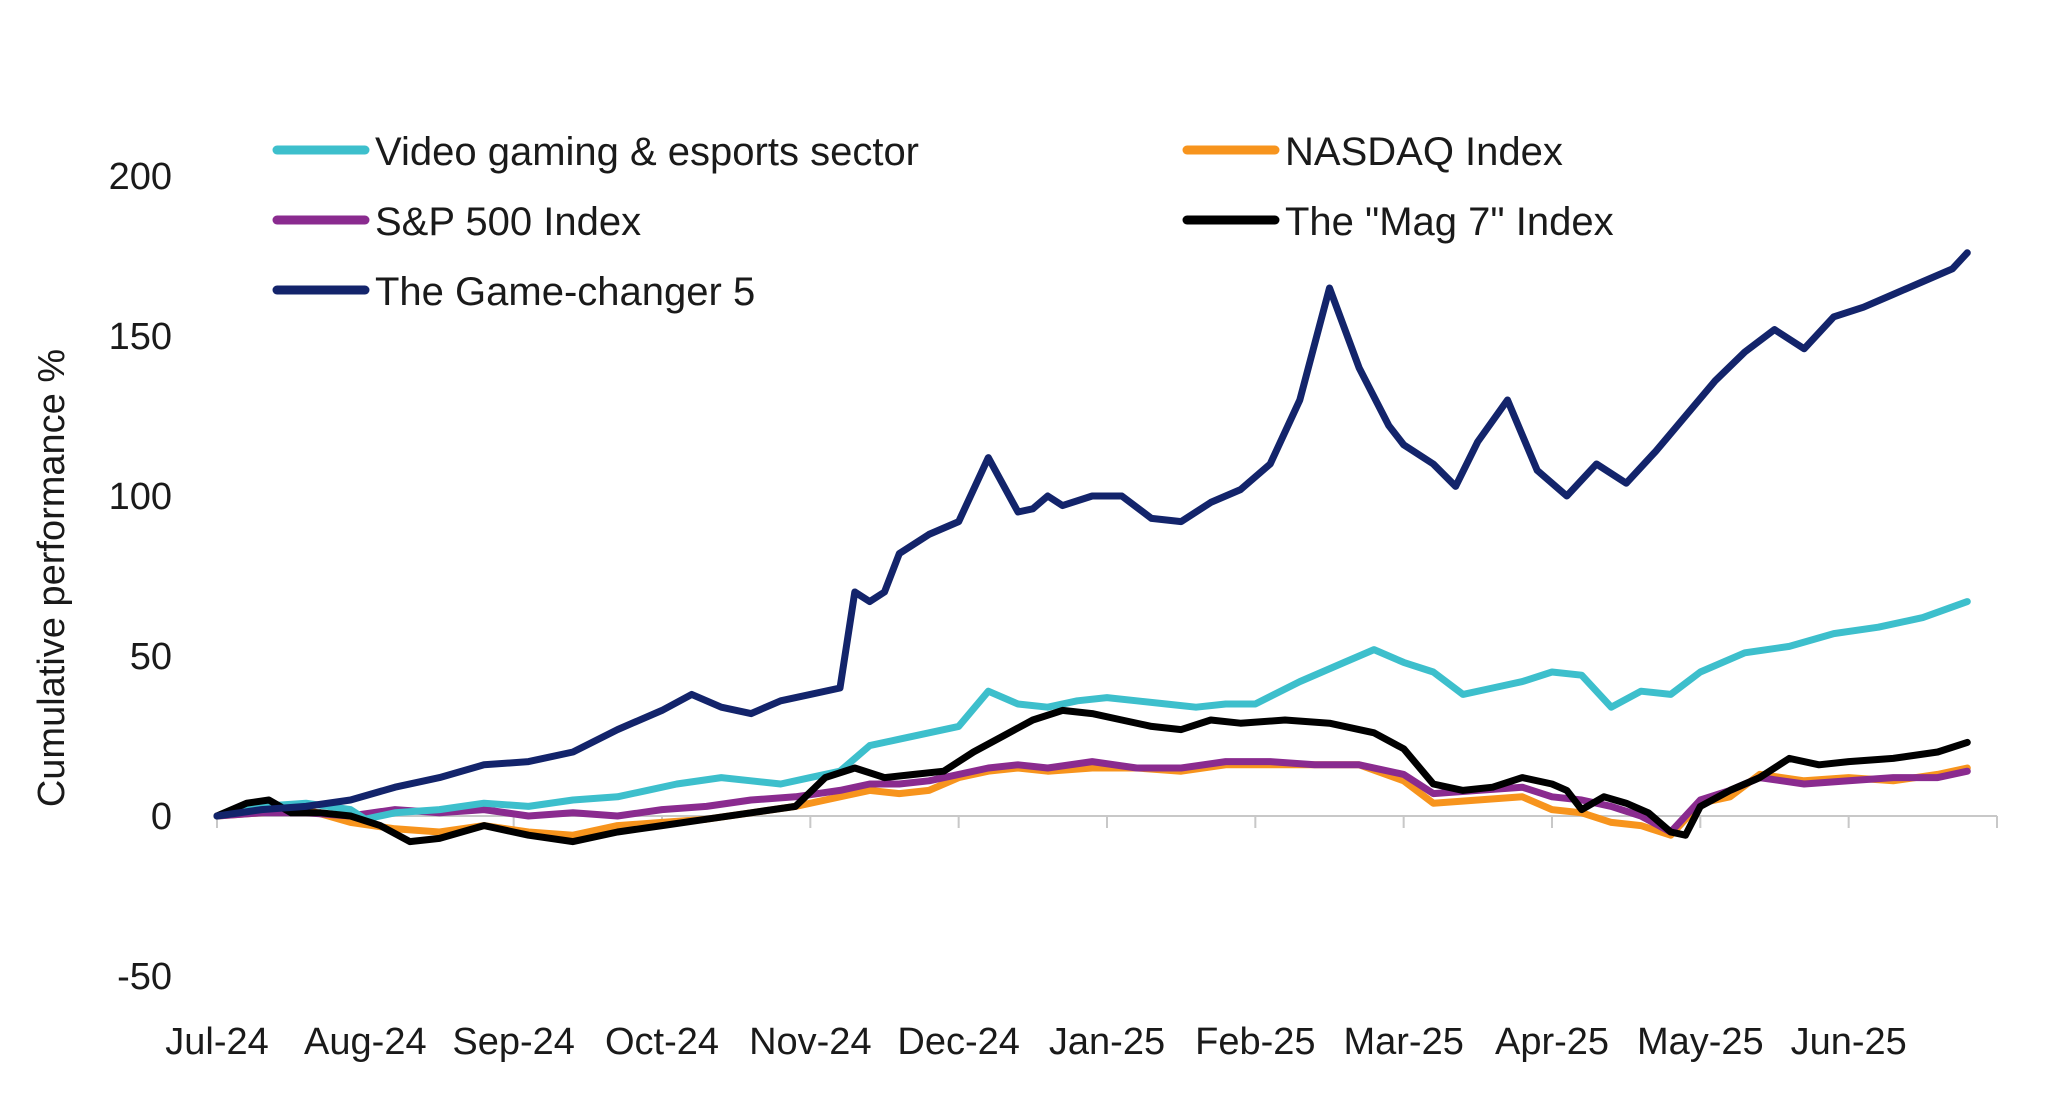 The width and height of the screenshot is (2068, 1095). What do you see at coordinates (958, 1042) in the screenshot?
I see `x-tick-label: Dec-24` at bounding box center [958, 1042].